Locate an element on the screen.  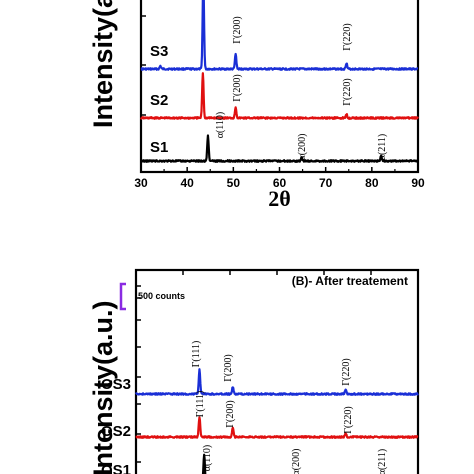
panel-a-series-s1 is located at coordinates (279, 148).